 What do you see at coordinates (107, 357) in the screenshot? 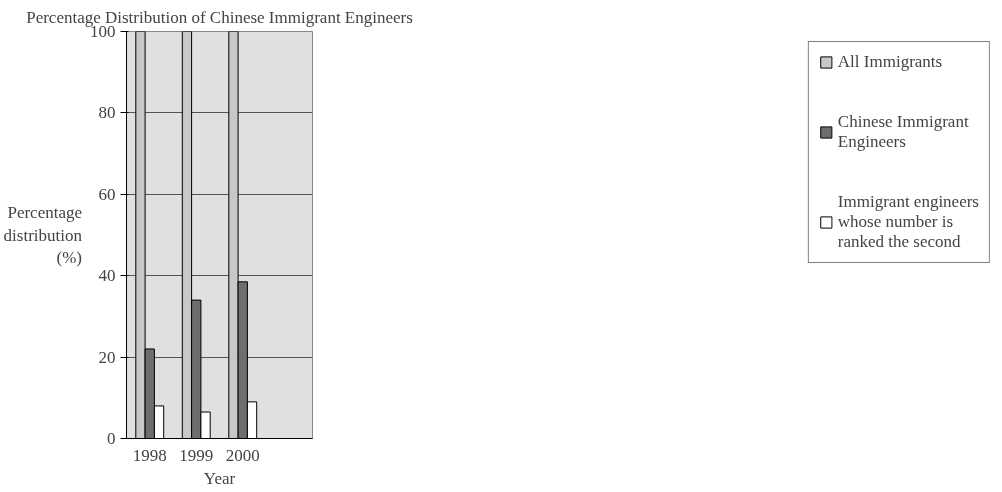
I see `y-tick-label: 20` at bounding box center [107, 357].